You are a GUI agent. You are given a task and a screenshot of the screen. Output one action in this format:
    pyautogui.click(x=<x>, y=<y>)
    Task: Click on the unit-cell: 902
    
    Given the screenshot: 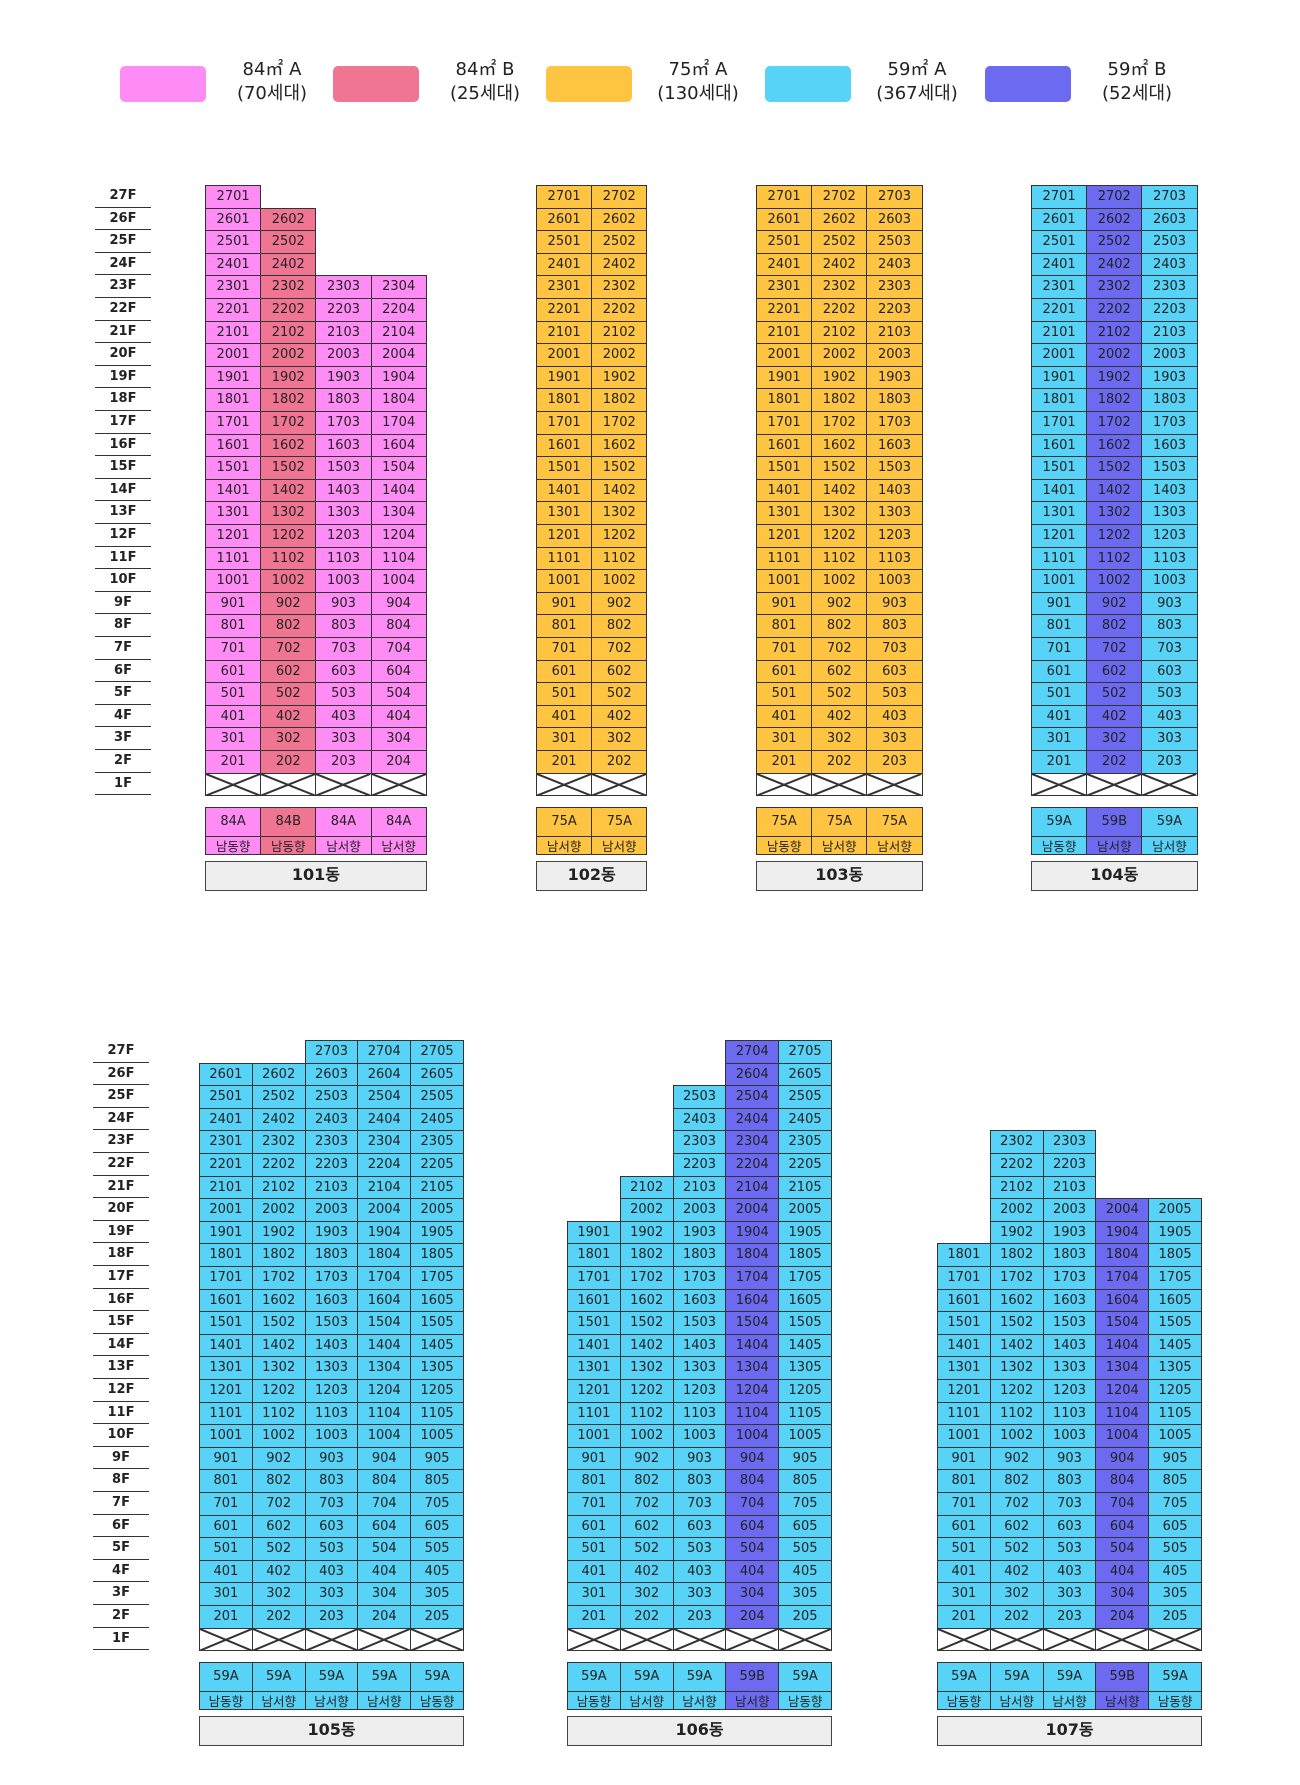 What is the action you would take?
    pyautogui.click(x=278, y=1458)
    